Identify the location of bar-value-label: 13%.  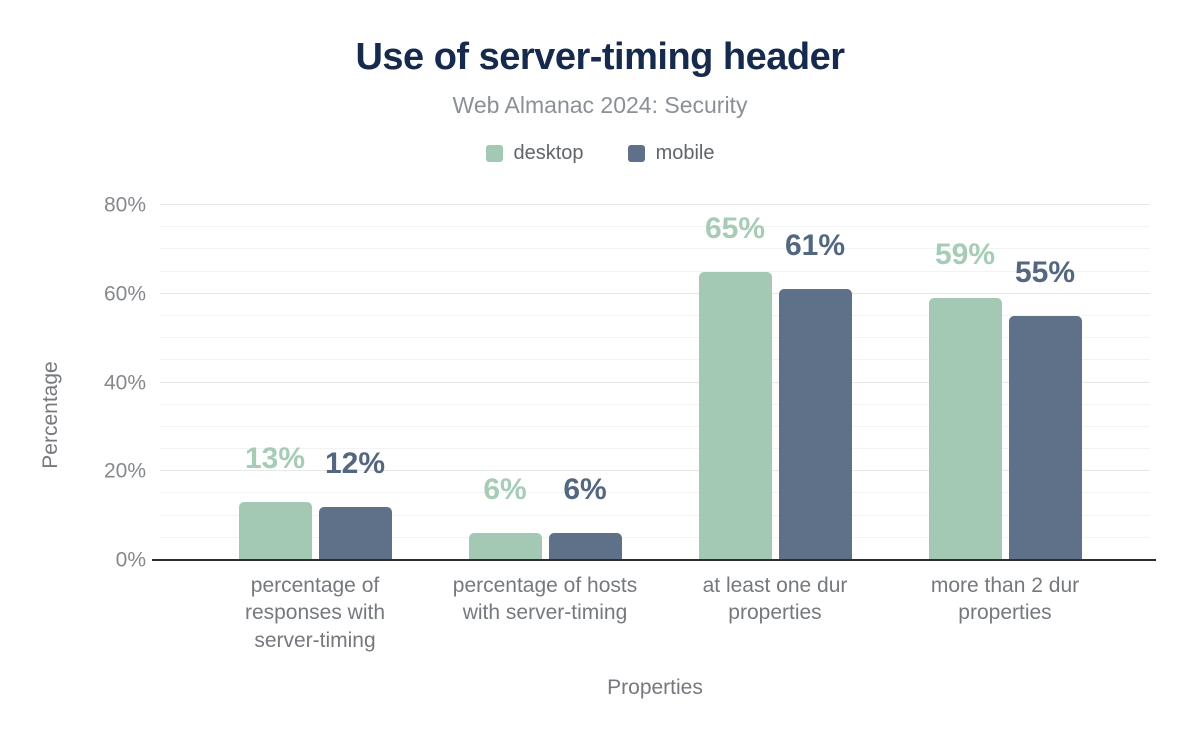
(275, 459).